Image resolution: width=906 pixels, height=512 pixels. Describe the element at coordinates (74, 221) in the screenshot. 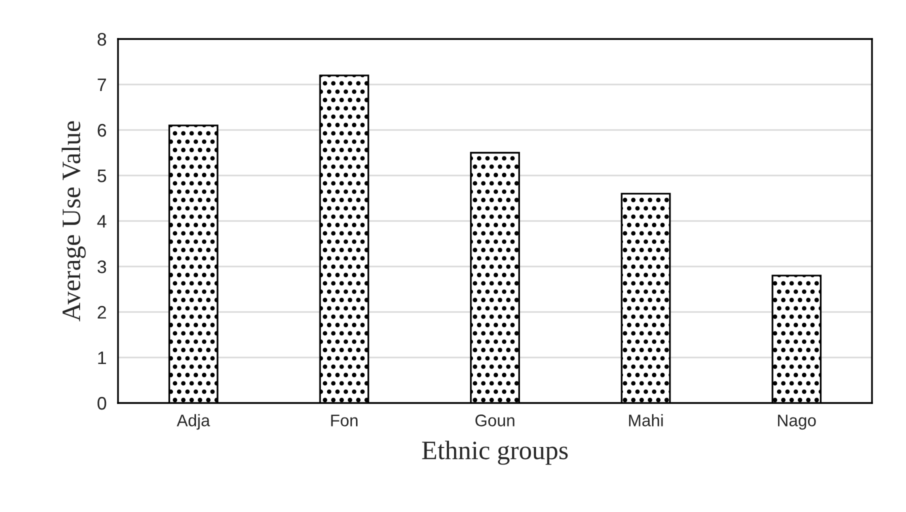

I see `y-axis-title: Average Use Value` at that location.